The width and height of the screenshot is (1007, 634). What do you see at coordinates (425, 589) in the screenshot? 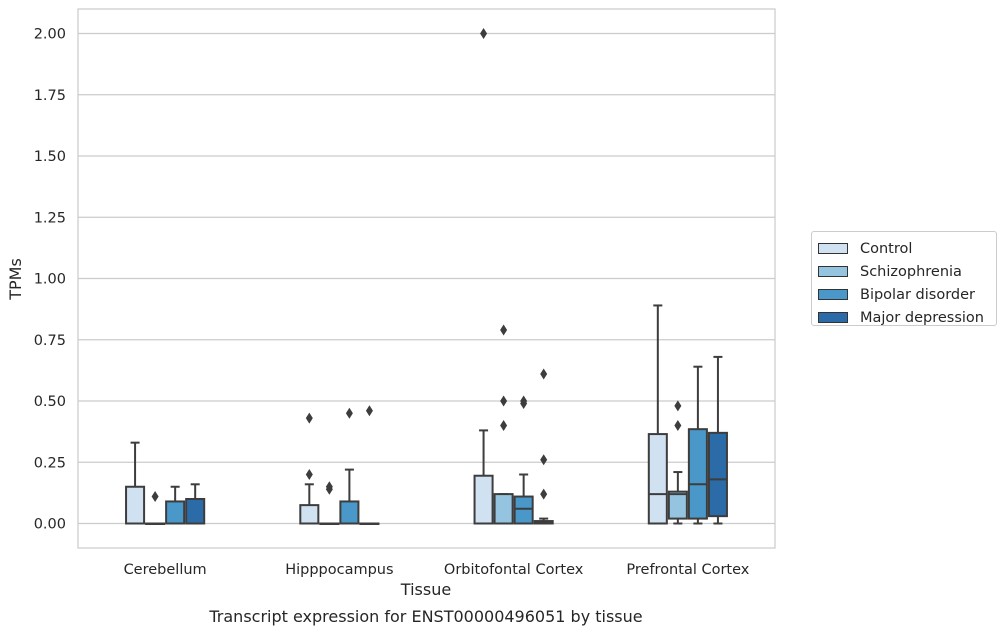
I see `x-axis-title: Tissue` at bounding box center [425, 589].